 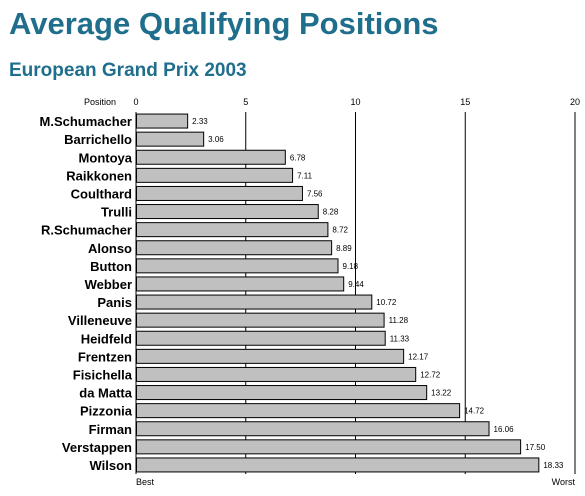 What do you see at coordinates (465, 102) in the screenshot?
I see `x-tick-label: 15` at bounding box center [465, 102].